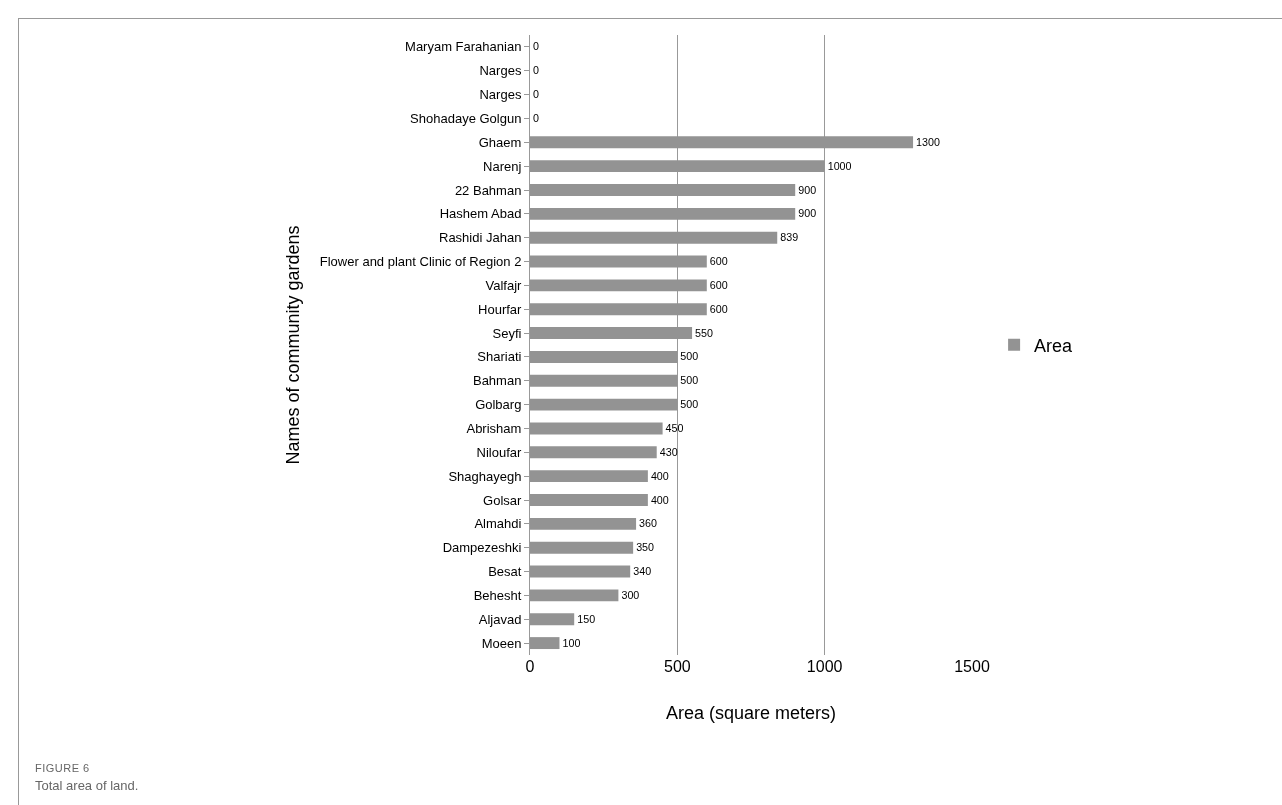 The image size is (1282, 805). I want to click on y-tick-label: Shohadaye Golgun, so click(466, 119).